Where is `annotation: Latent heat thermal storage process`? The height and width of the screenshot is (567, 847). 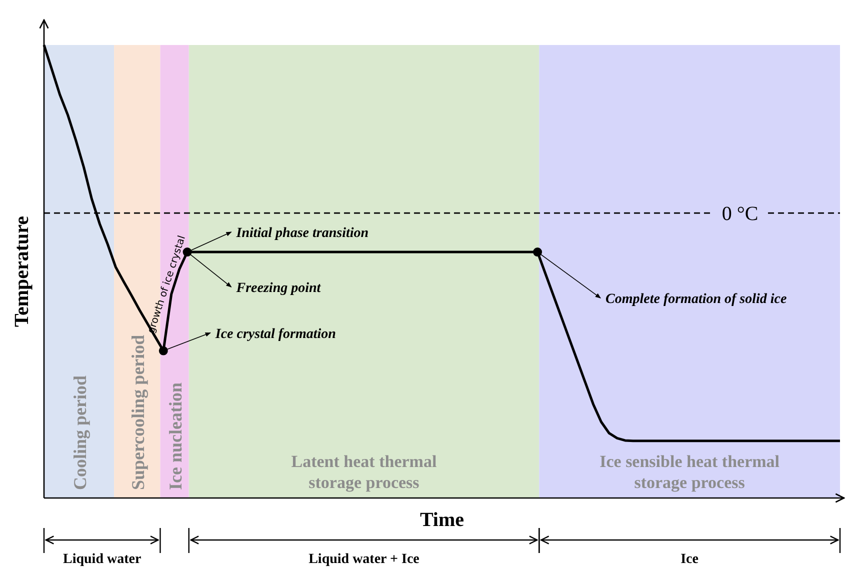
annotation: Latent heat thermal storage process is located at coordinates (364, 472).